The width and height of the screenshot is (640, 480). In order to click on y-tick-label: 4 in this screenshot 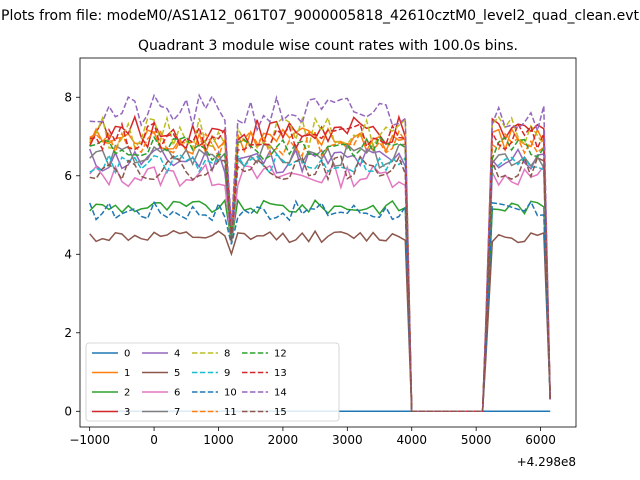, I will do `click(68, 254)`.